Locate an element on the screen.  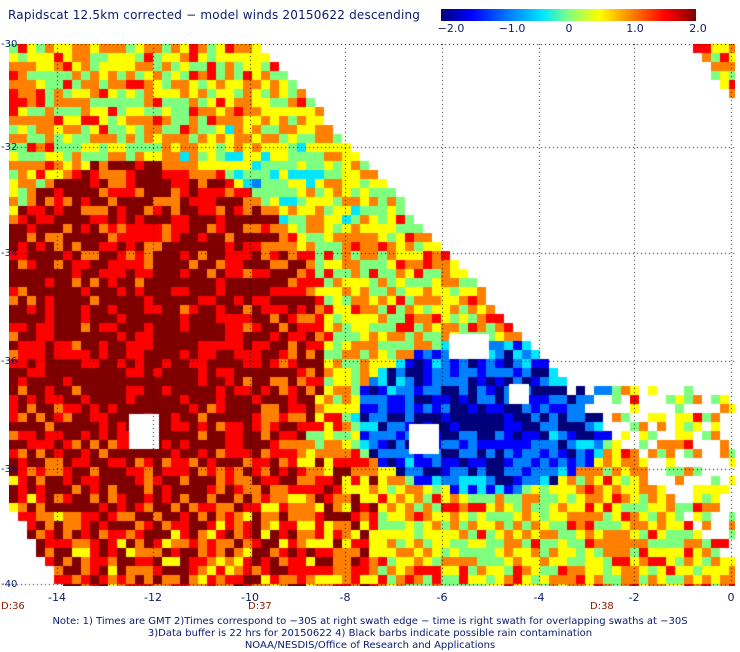
lon-label: -6 is located at coordinates (442, 597).